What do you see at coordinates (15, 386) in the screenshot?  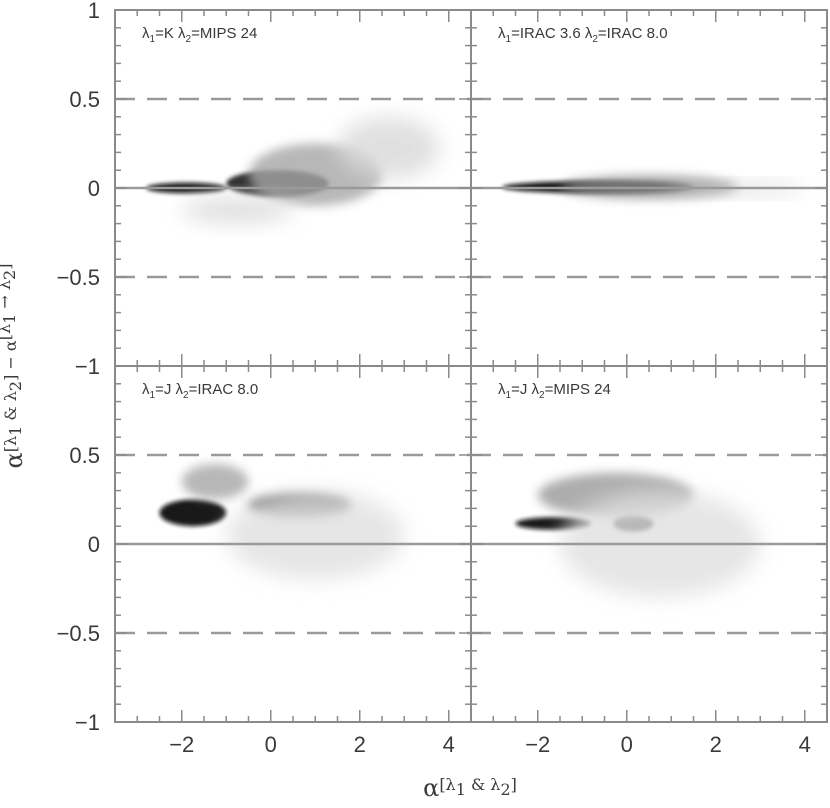 I see `y-axis-title-sub2: 2` at bounding box center [15, 386].